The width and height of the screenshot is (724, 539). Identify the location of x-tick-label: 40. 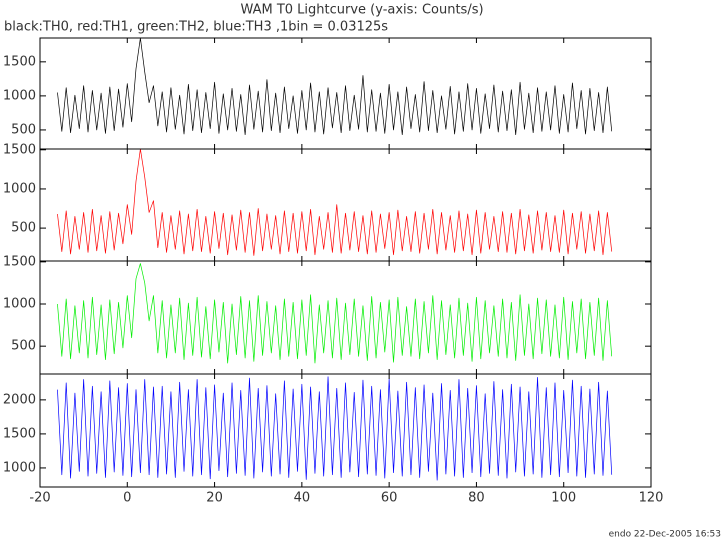
(302, 498).